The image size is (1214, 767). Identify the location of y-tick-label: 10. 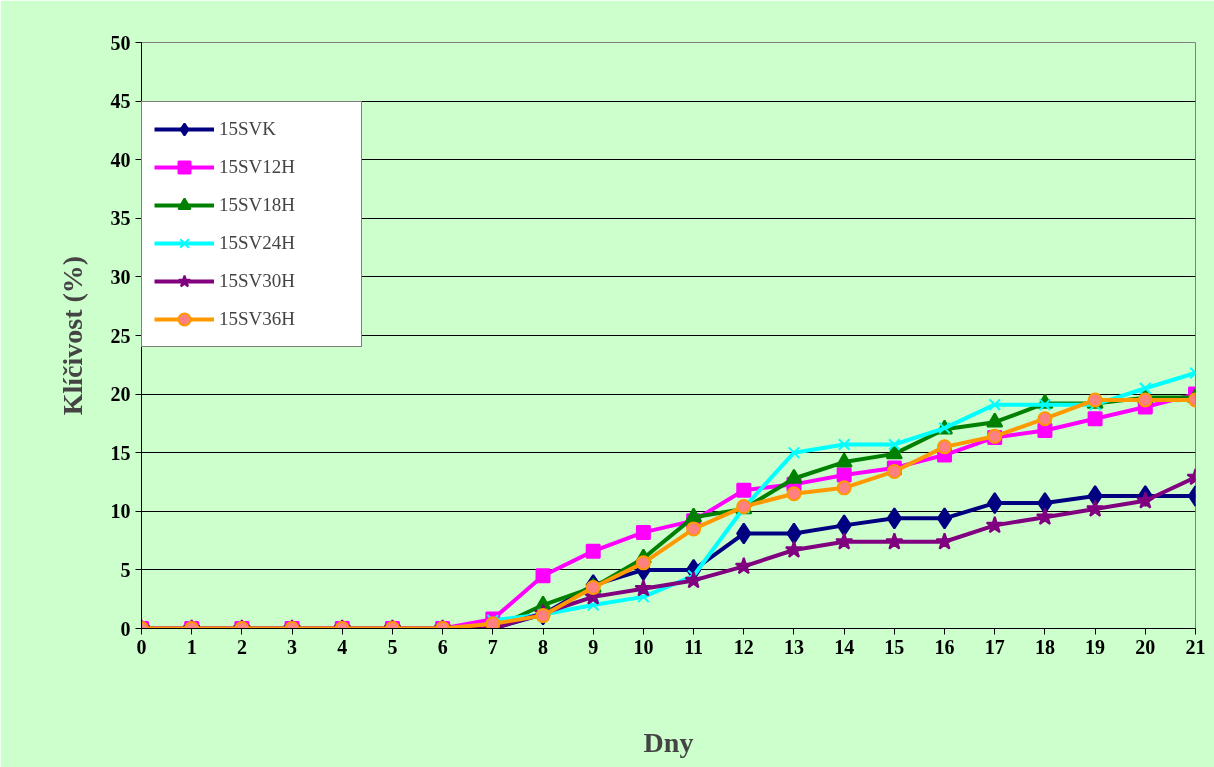
(120, 511).